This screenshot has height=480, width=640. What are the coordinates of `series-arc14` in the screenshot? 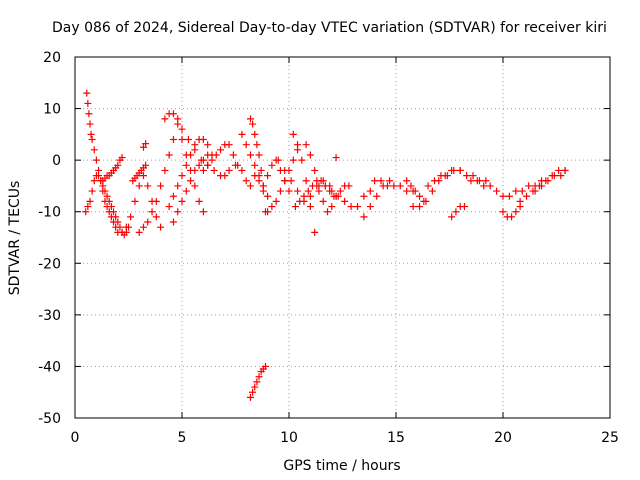 It's located at (255, 165).